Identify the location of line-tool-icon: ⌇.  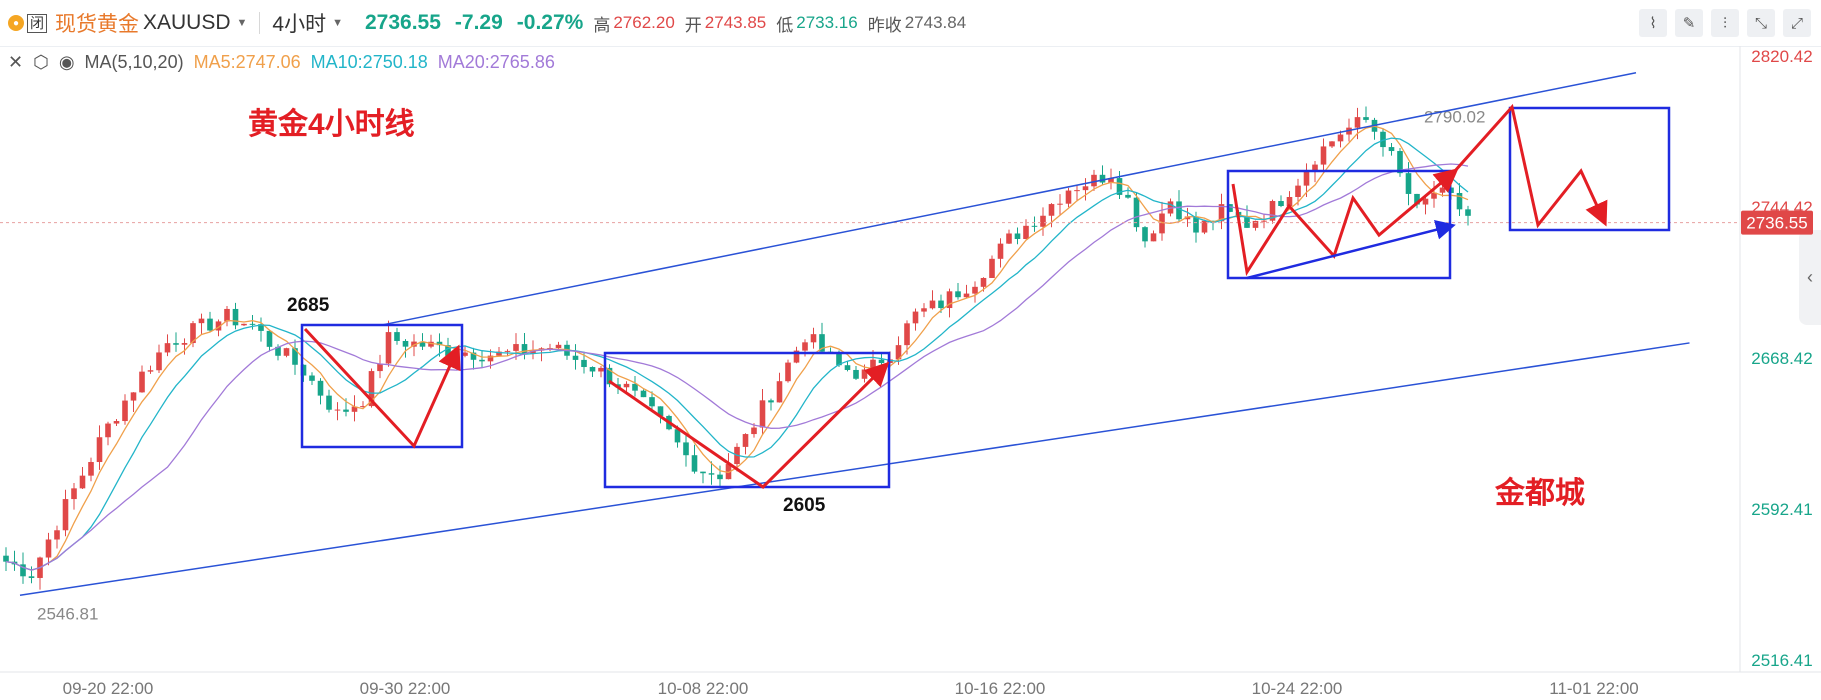
(1653, 23).